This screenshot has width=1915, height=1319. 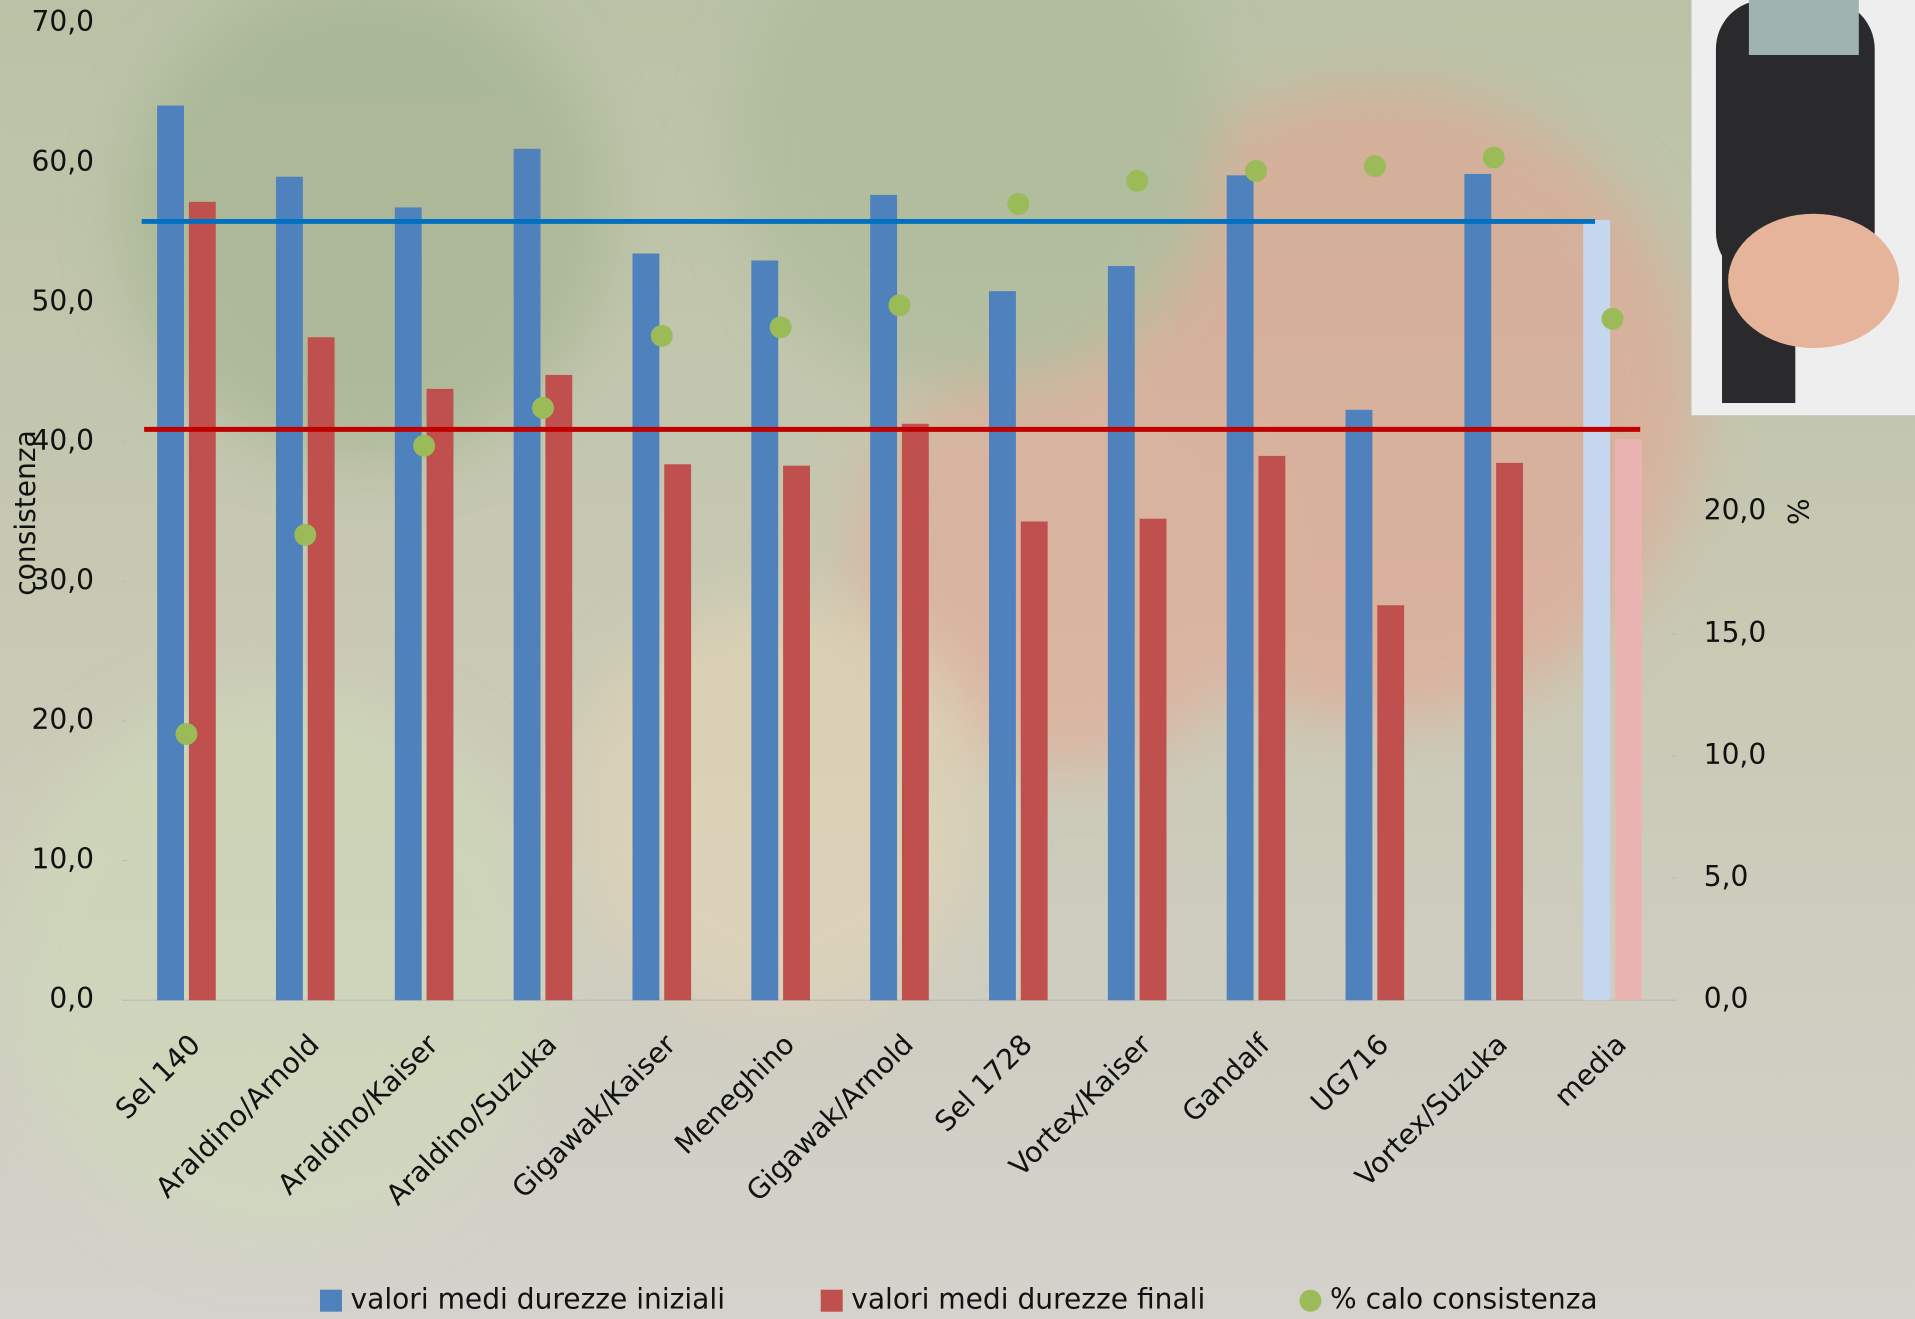 What do you see at coordinates (25, 512) in the screenshot?
I see `y-axis-label: consistenza` at bounding box center [25, 512].